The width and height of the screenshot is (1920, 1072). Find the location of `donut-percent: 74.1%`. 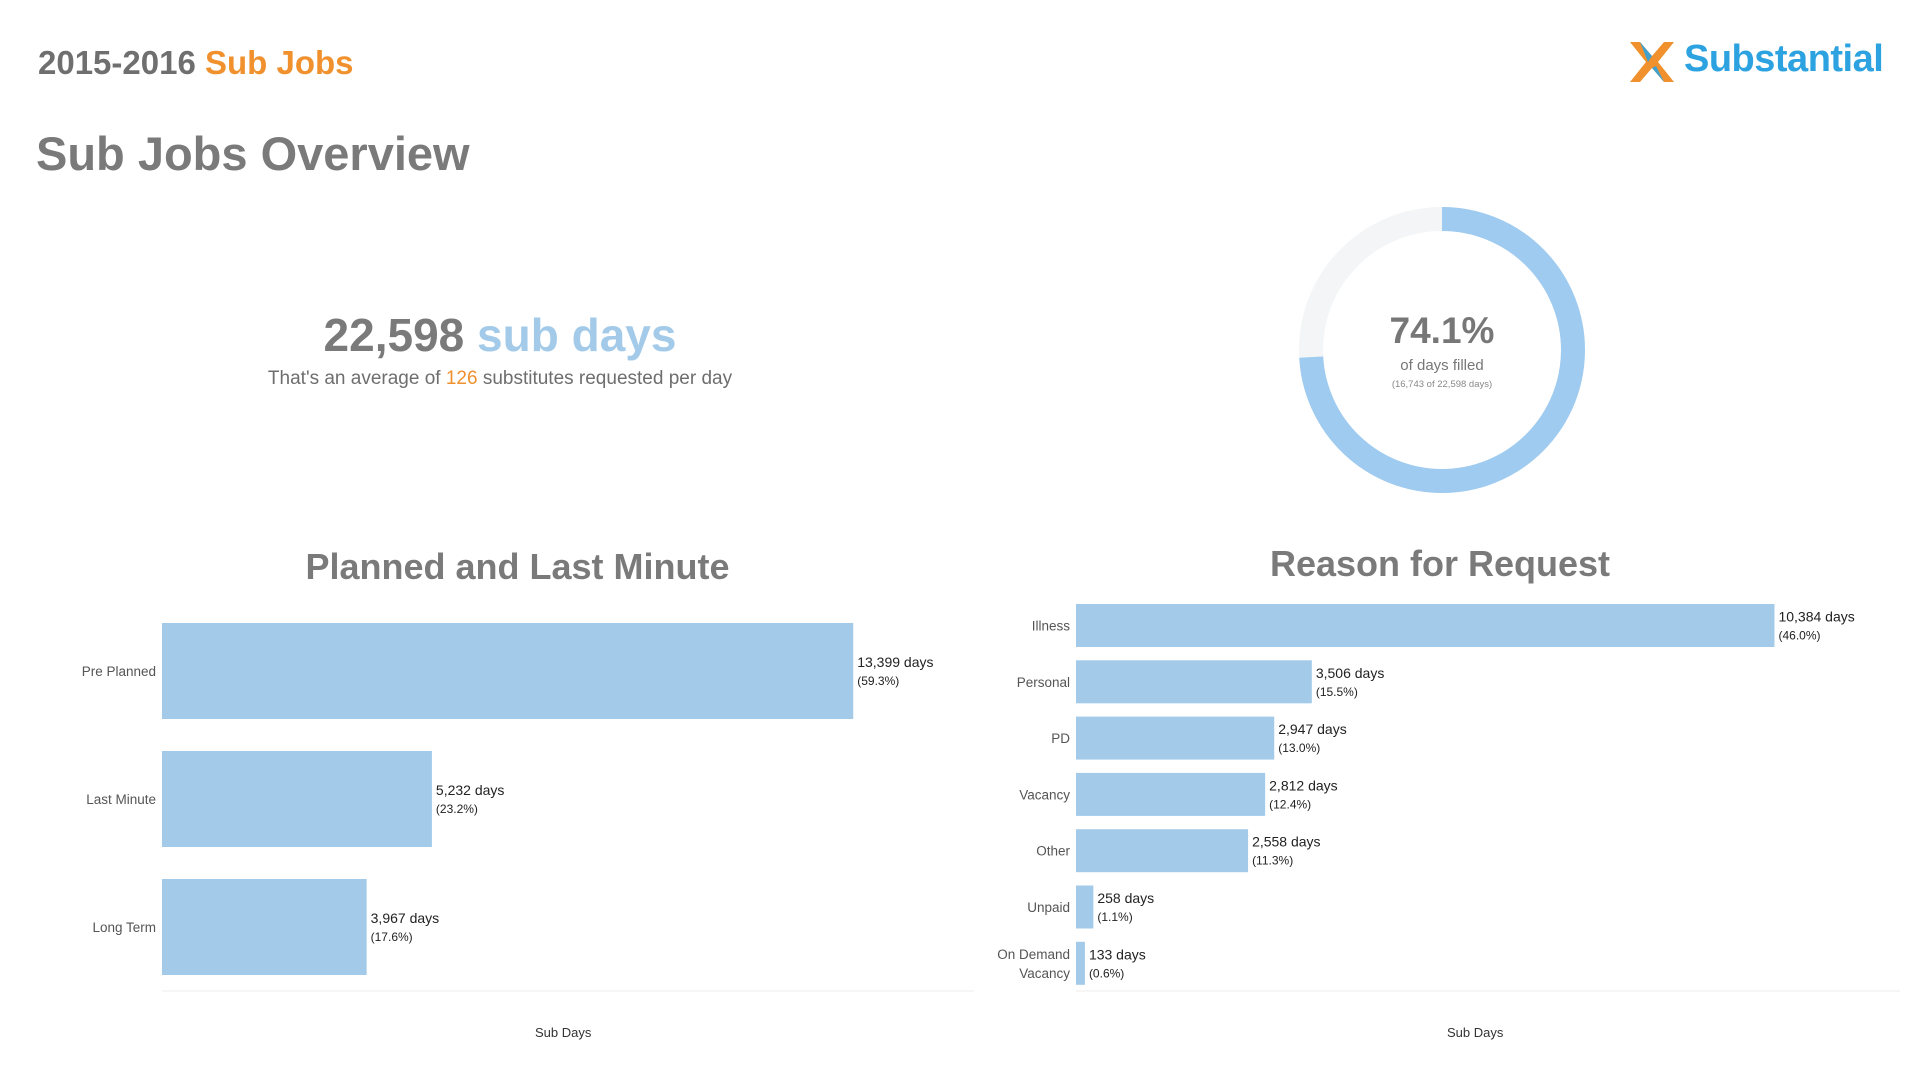

donut-percent: 74.1% is located at coordinates (1442, 330).